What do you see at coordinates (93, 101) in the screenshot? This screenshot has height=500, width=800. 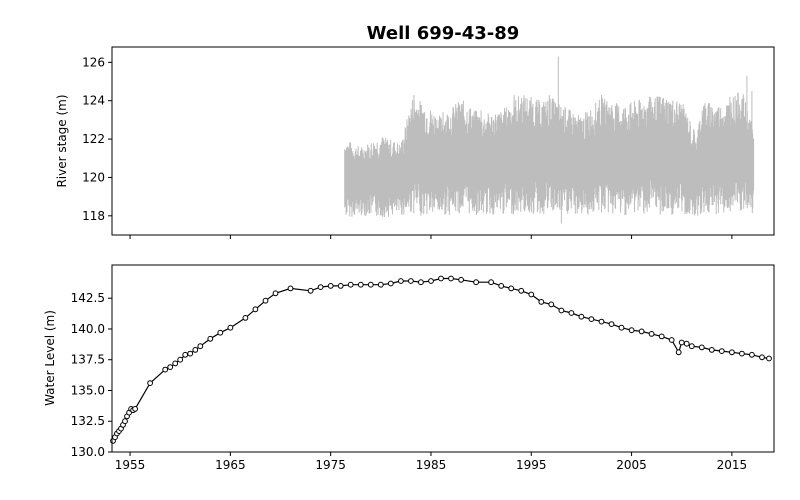 I see `top-y-tick-label: 124` at bounding box center [93, 101].